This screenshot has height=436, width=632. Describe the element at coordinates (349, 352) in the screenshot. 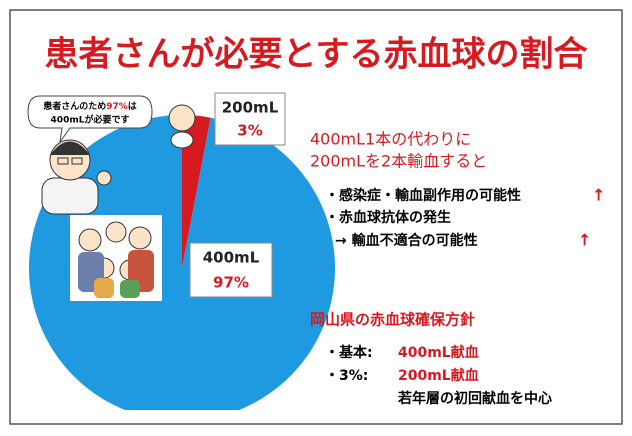

I see `policy-label: ・基本:` at that location.